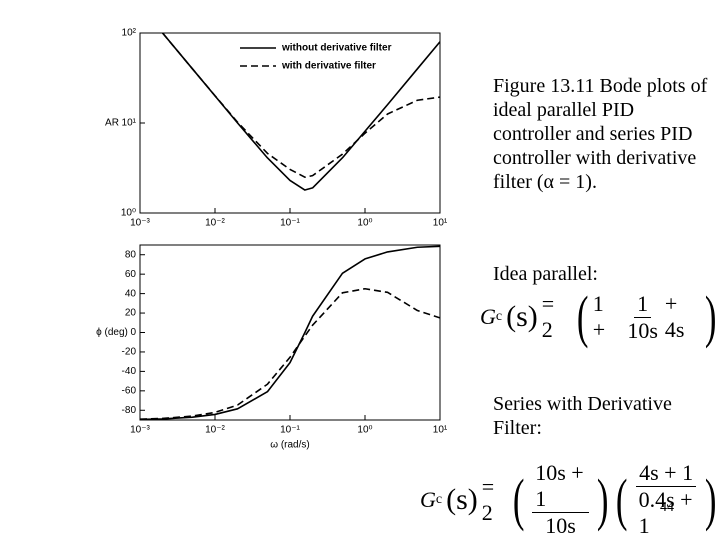  What do you see at coordinates (129, 410) in the screenshot?
I see `y-tick-label: -80` at bounding box center [129, 410].